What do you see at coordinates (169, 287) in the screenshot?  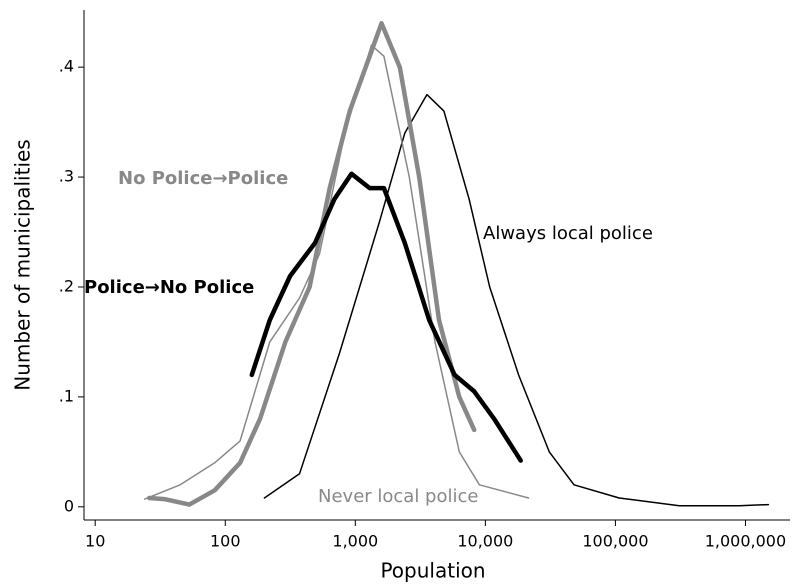 I see `series-label: Police→No Police` at bounding box center [169, 287].